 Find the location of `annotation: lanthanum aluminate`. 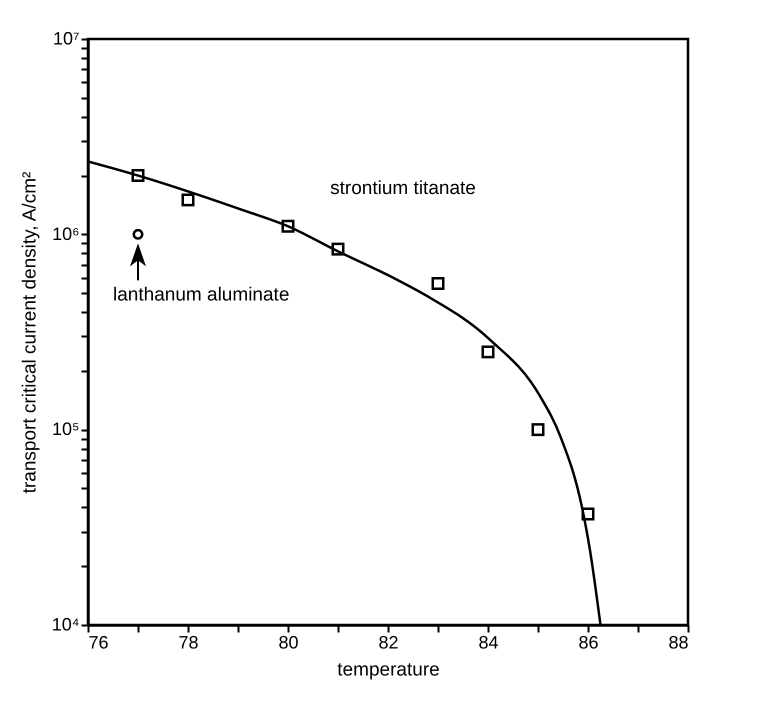

annotation: lanthanum aluminate is located at coordinates (201, 295).